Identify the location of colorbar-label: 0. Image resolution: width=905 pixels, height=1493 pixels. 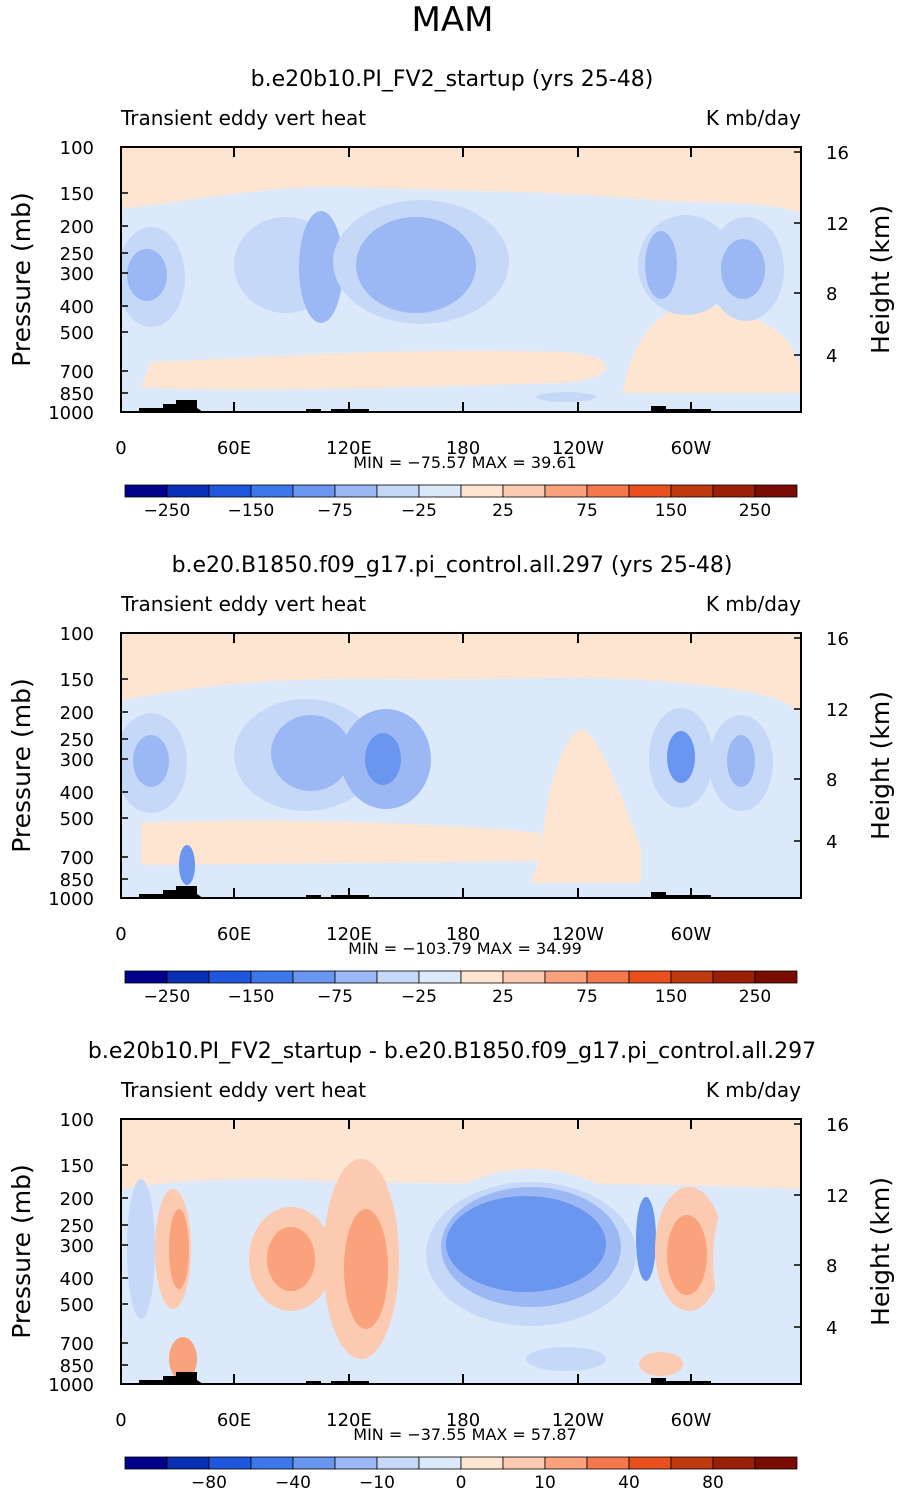
(461, 1483).